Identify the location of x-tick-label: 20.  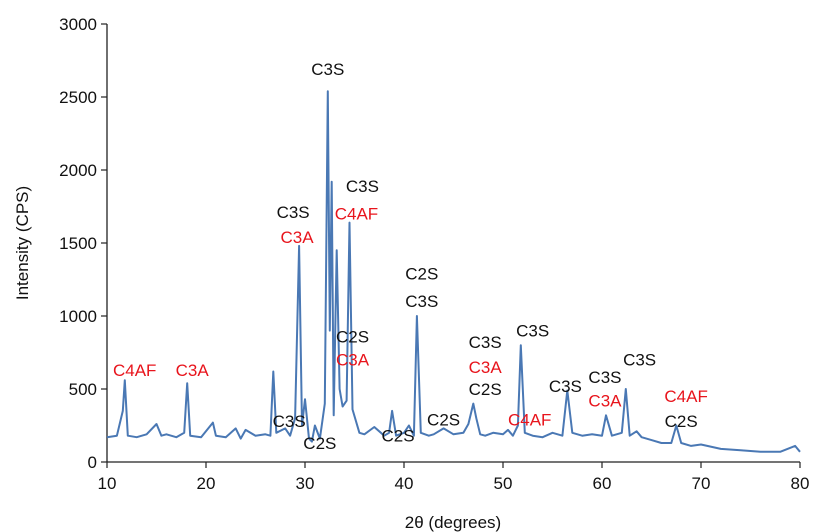
(206, 483).